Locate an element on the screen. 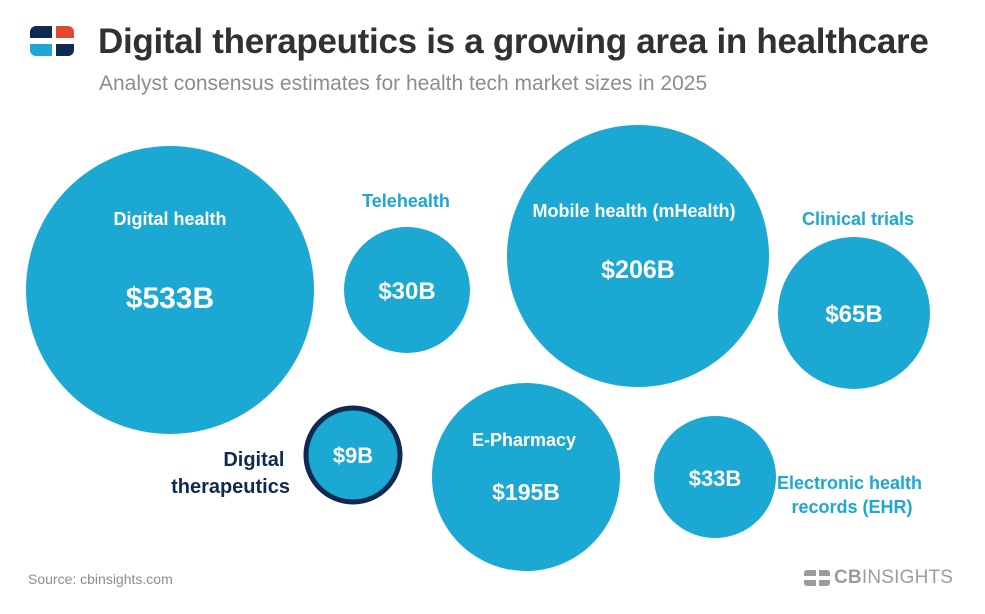  value-label: $30B is located at coordinates (406, 291).